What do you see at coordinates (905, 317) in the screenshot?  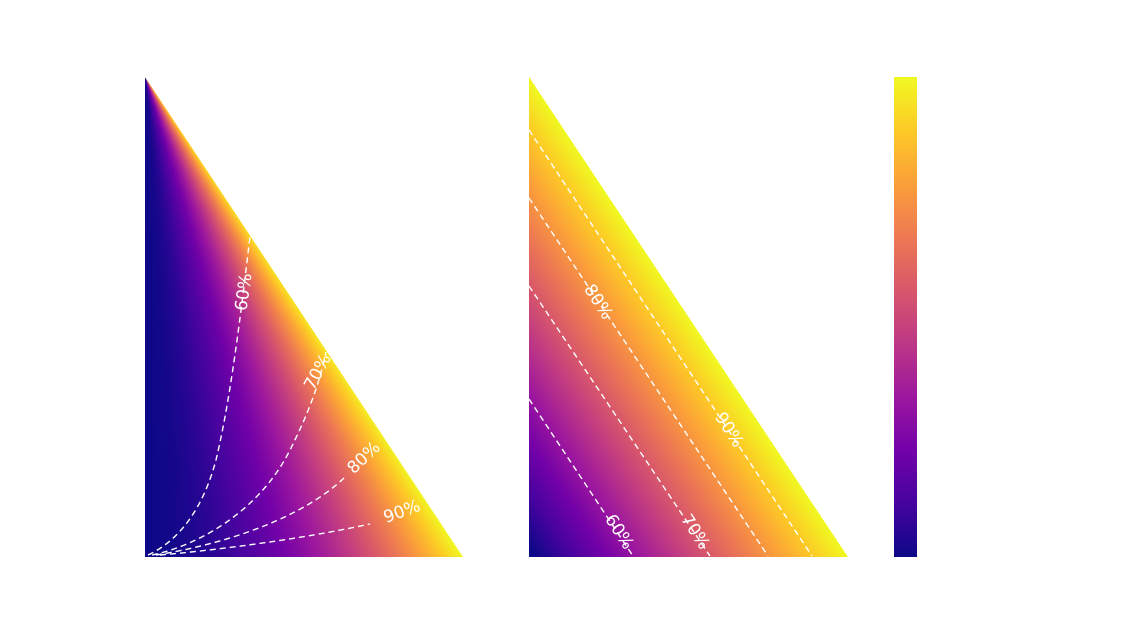 I see `colorbar` at bounding box center [905, 317].